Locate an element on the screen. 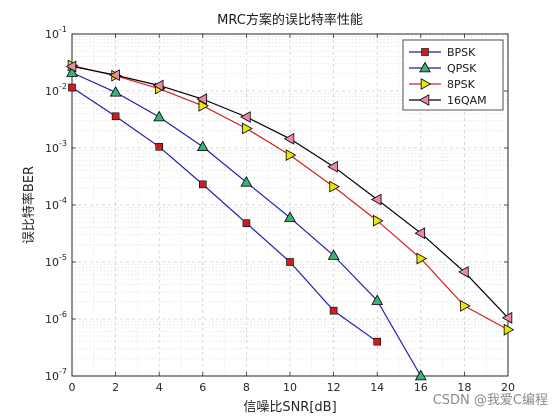 The height and width of the screenshot is (420, 560). legend-label-16qam: 16QAM is located at coordinates (467, 100).